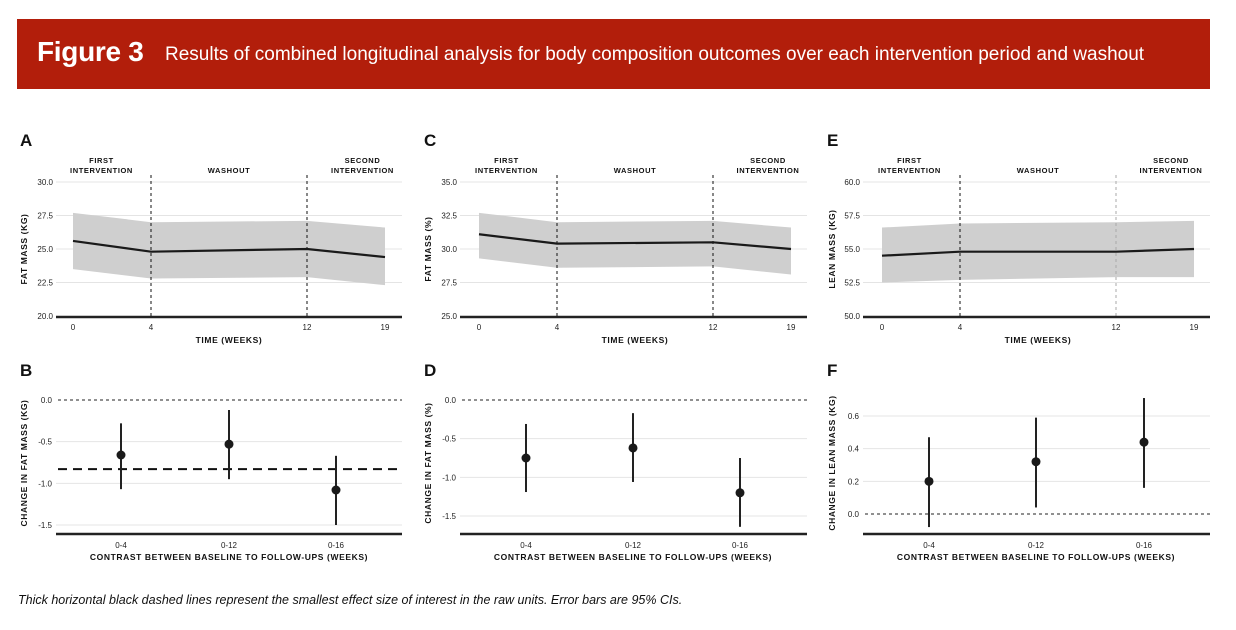 Image resolution: width=1236 pixels, height=630 pixels. I want to click on y-axis-label: CHANGE IN FAT MASS (KG), so click(24, 463).